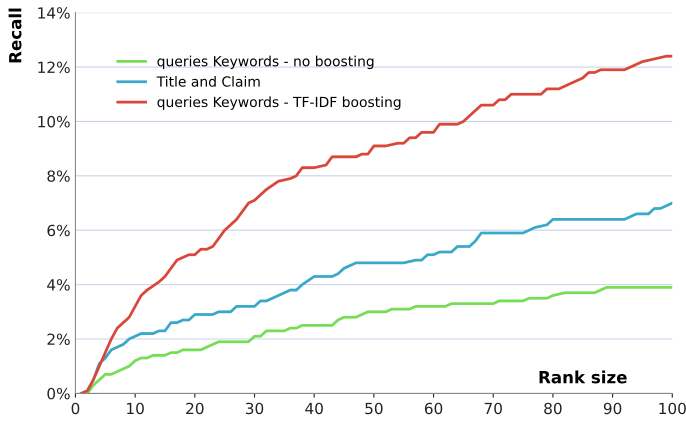  I want to click on y-tick-label: 0%, so click(58, 394).